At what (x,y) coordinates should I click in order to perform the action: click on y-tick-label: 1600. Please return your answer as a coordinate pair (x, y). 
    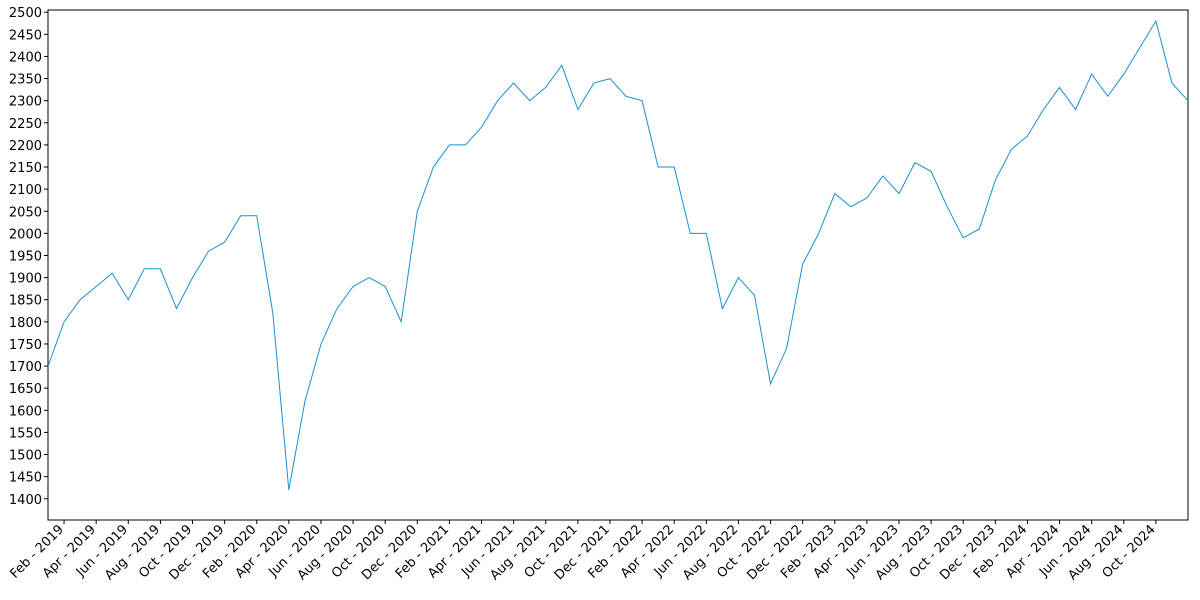
    Looking at the image, I should click on (25, 411).